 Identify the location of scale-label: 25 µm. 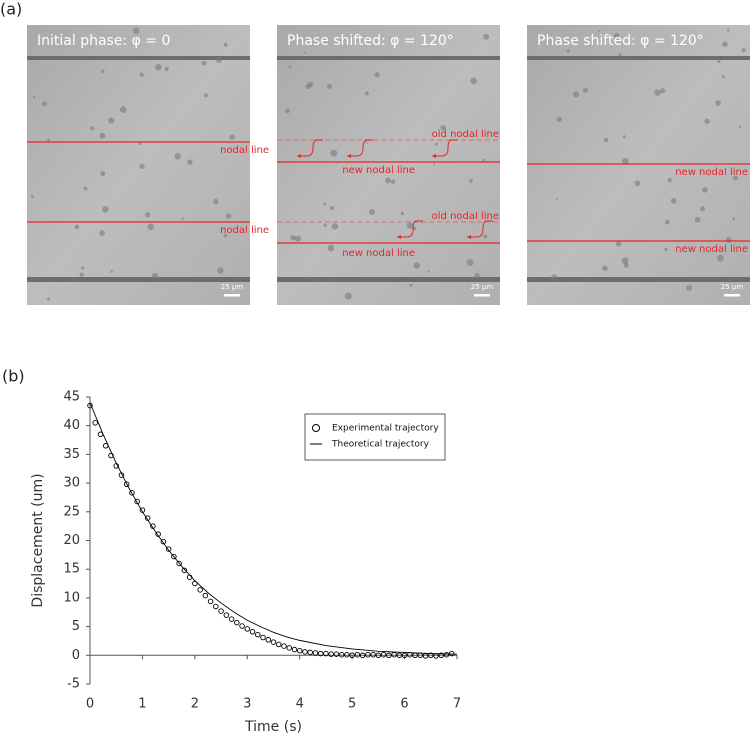
(482, 287).